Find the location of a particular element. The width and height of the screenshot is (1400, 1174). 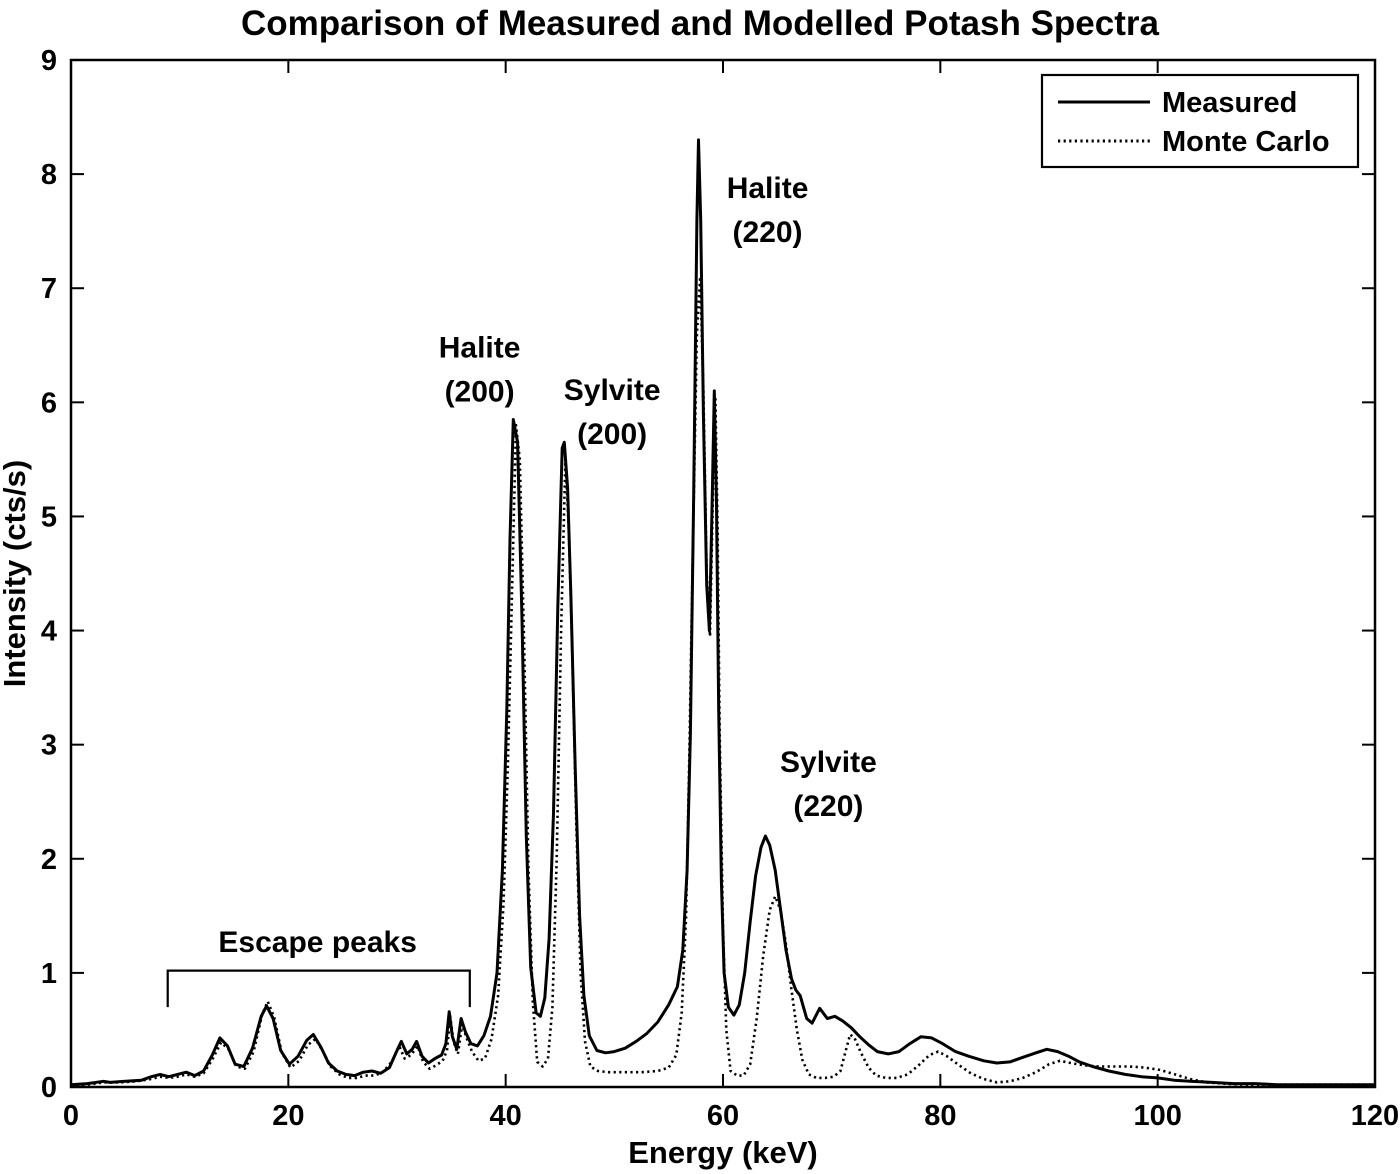

legend-label-monte-carlo: Monte Carlo is located at coordinates (1246, 142).